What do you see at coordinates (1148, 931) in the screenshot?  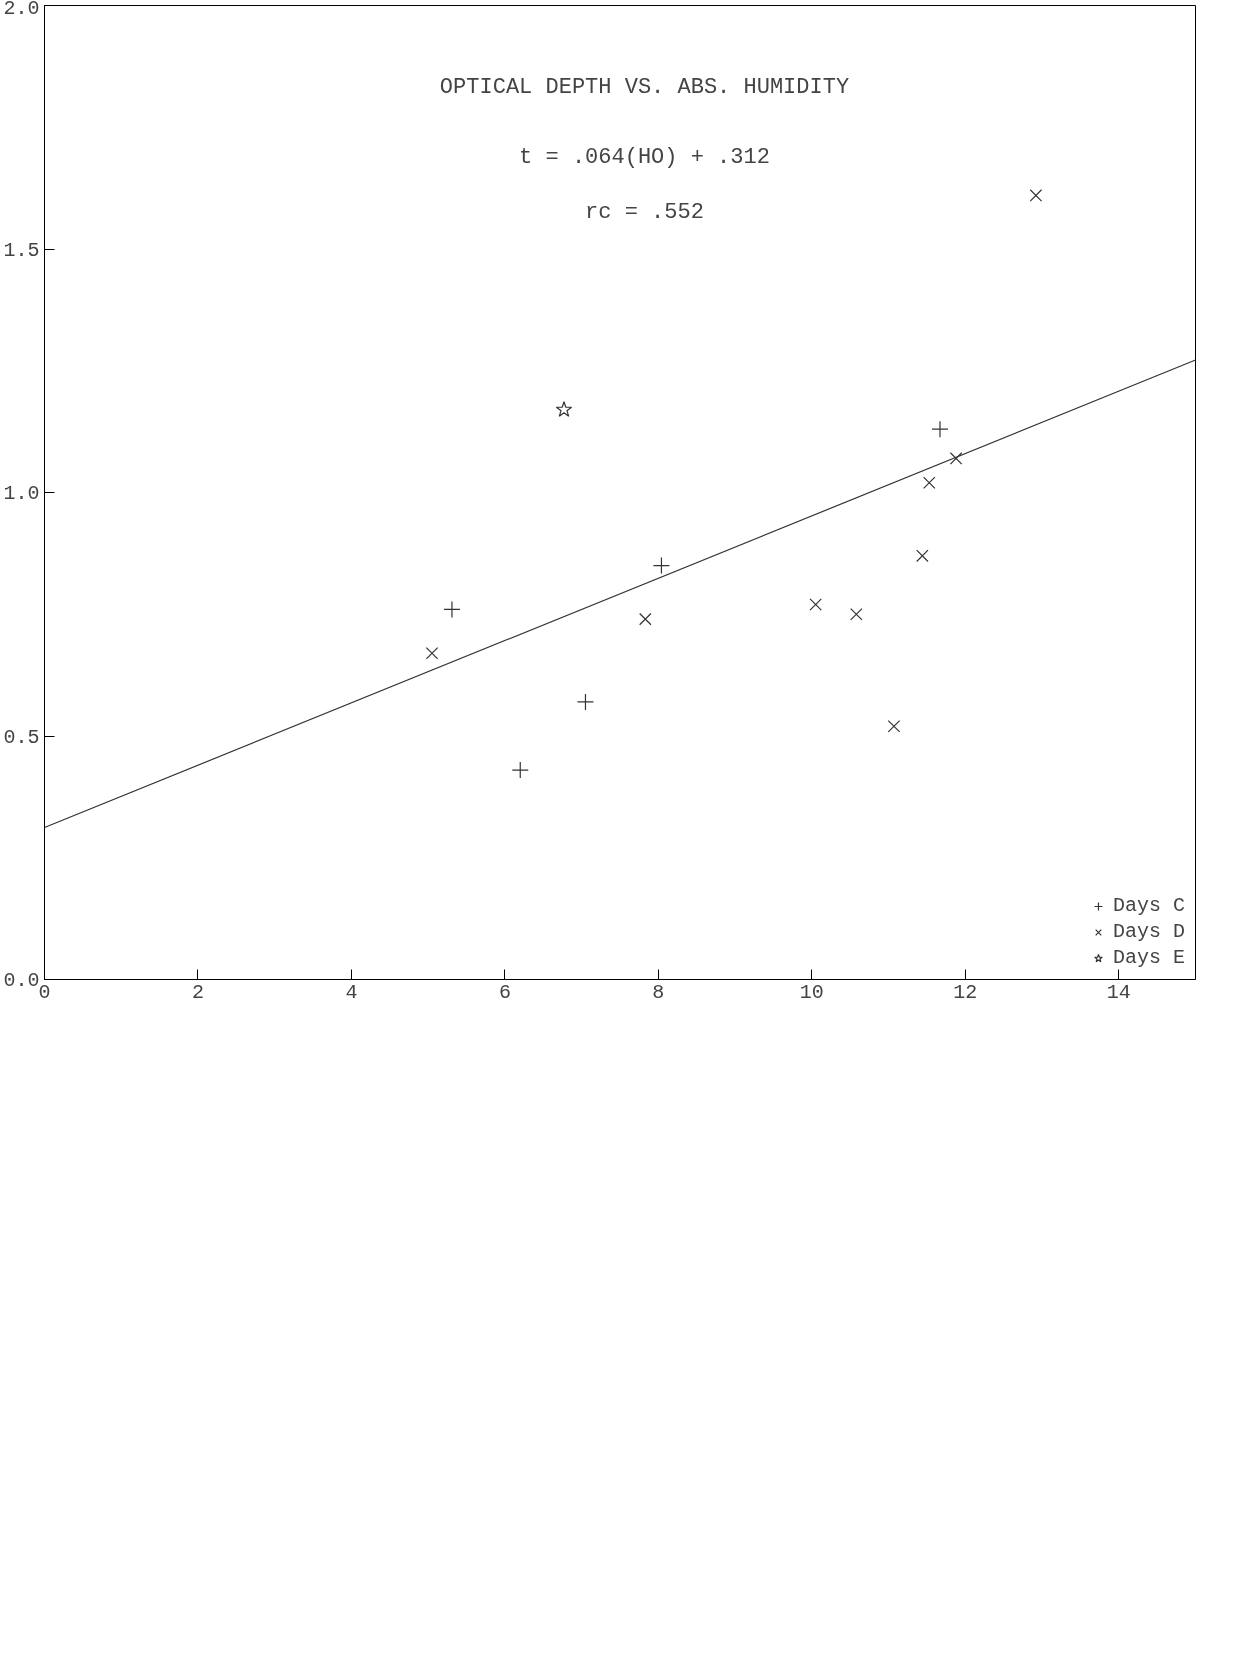 I see `legend-label: Days D` at bounding box center [1148, 931].